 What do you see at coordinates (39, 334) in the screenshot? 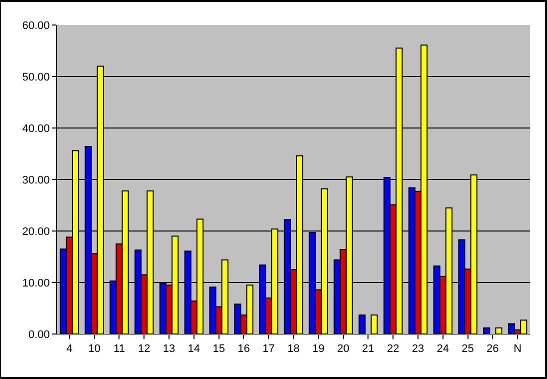
I see `y-tick-label: 0.00` at bounding box center [39, 334].